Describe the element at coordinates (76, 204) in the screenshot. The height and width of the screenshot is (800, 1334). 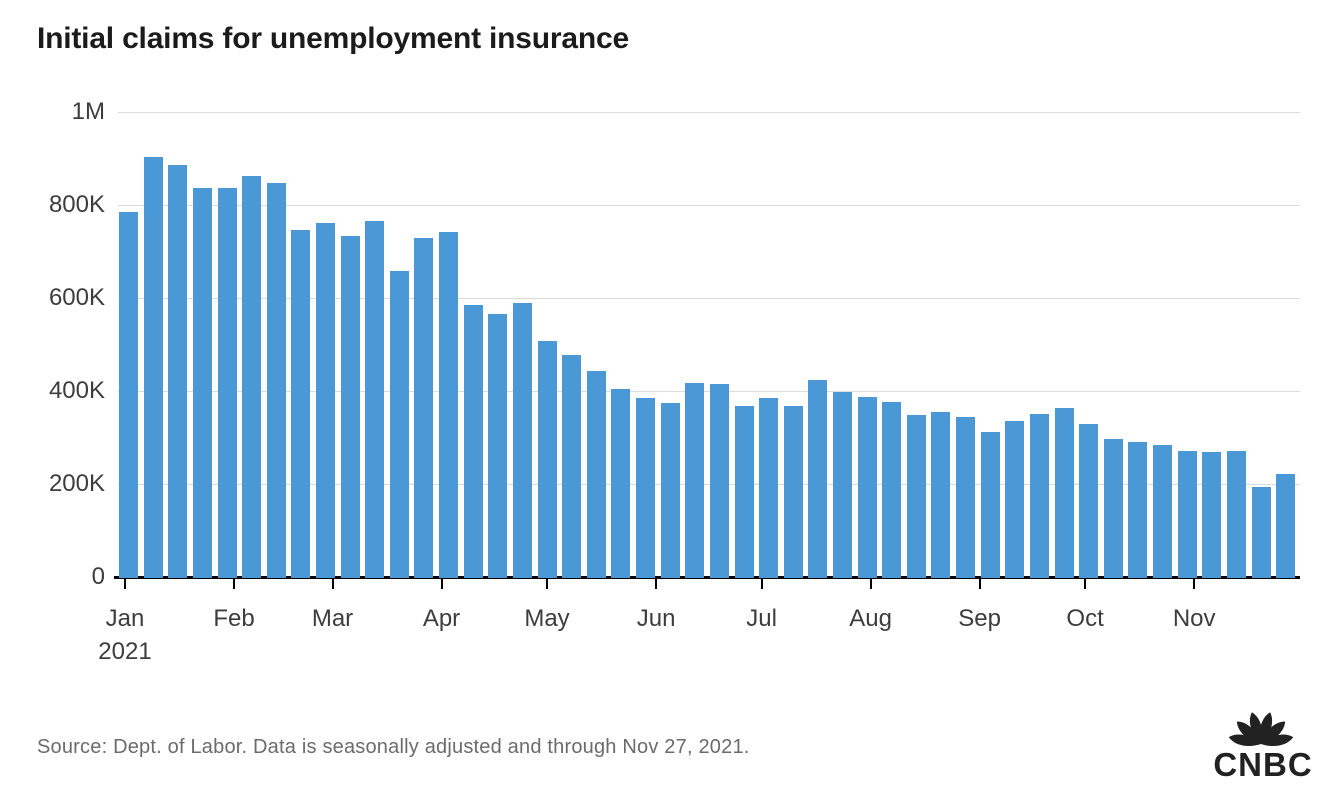
I see `y-axis-tick-label: 800K` at that location.